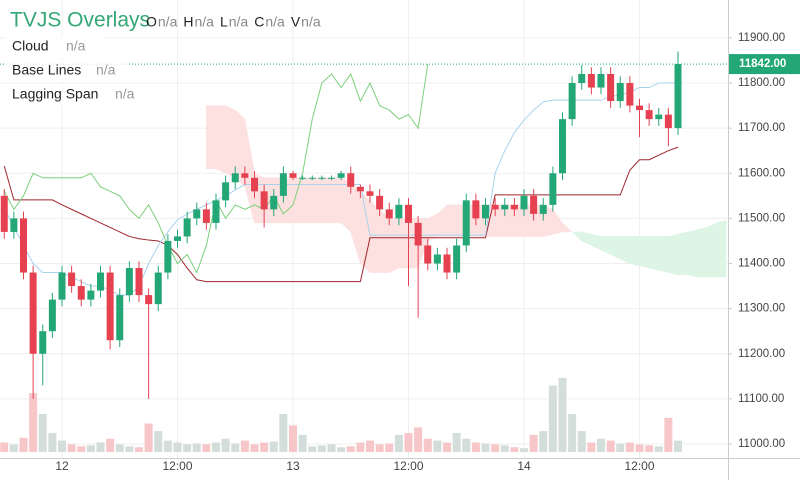 Image resolution: width=800 pixels, height=480 pixels. I want to click on legend-value: n/a, so click(125, 94).